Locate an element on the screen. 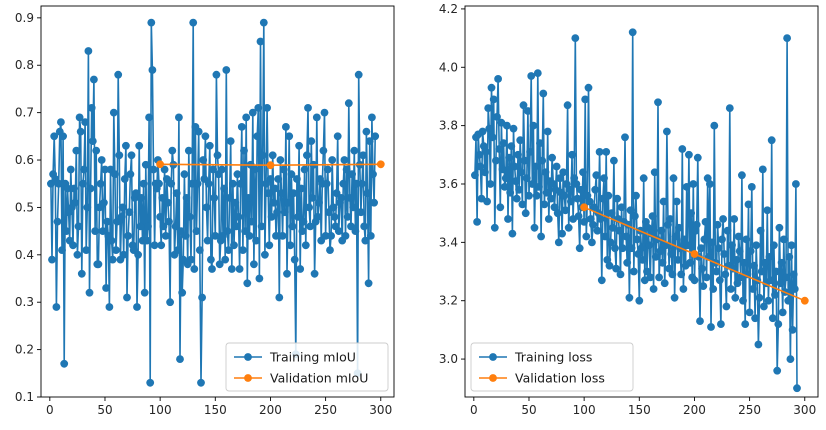 Image resolution: width=826 pixels, height=430 pixels. legend-entry: Validation mIoU is located at coordinates (301, 378).